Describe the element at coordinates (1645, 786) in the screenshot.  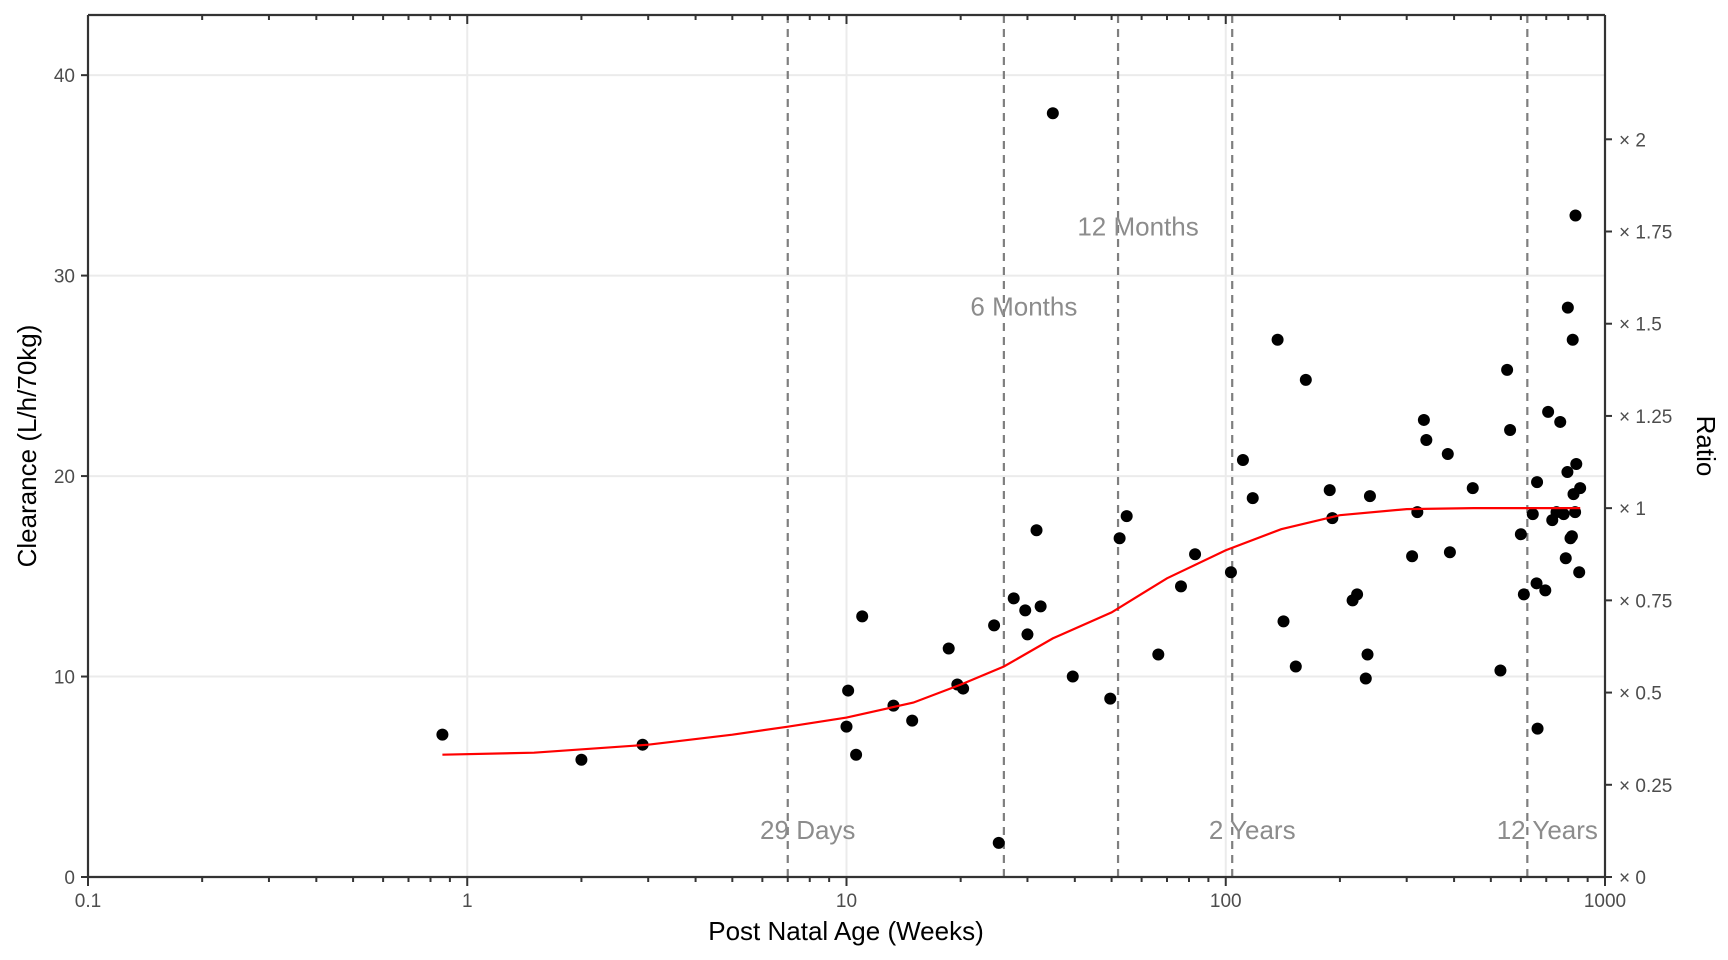
I see `y2-tick-label: × 0.25` at that location.